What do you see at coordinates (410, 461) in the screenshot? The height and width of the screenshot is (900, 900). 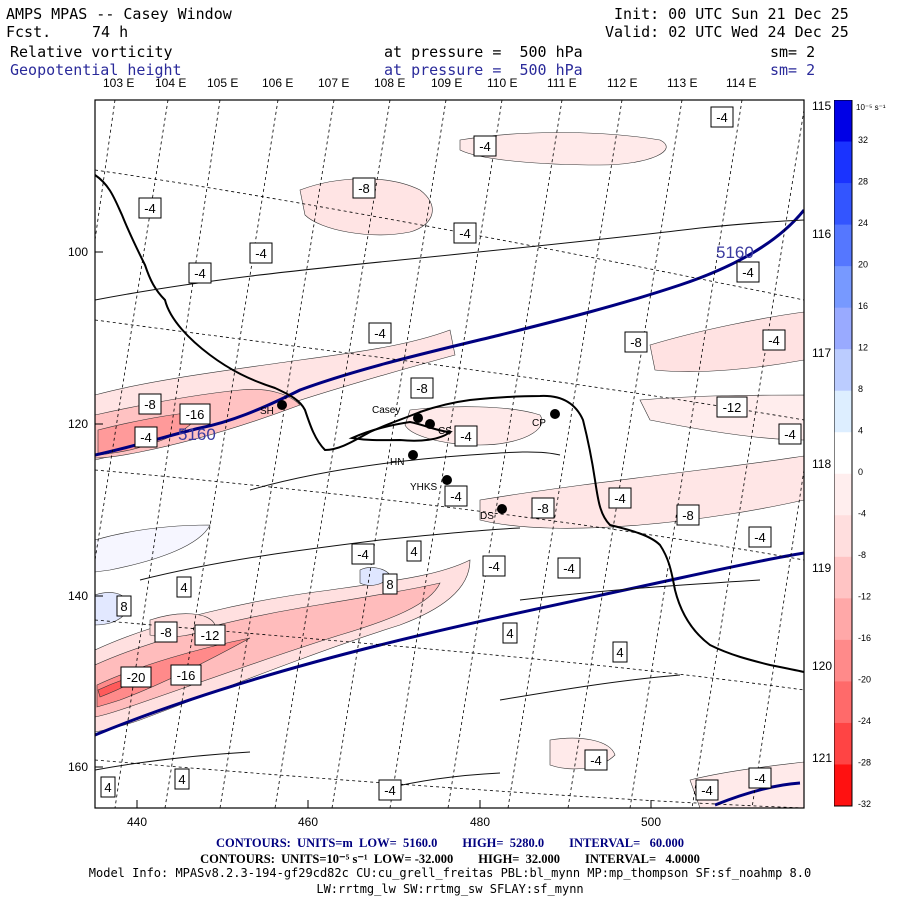 I see `station-markers: SH Casey CS HN YHKS DS CP` at bounding box center [410, 461].